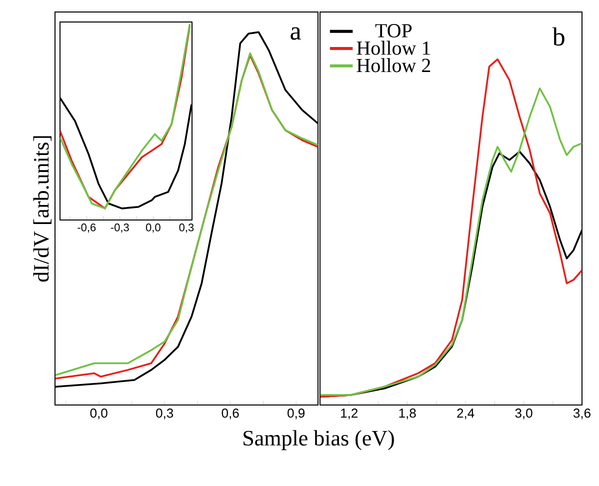 The width and height of the screenshot is (599, 486). What do you see at coordinates (349, 414) in the screenshot?
I see `x-tick-label: 1,2` at bounding box center [349, 414].